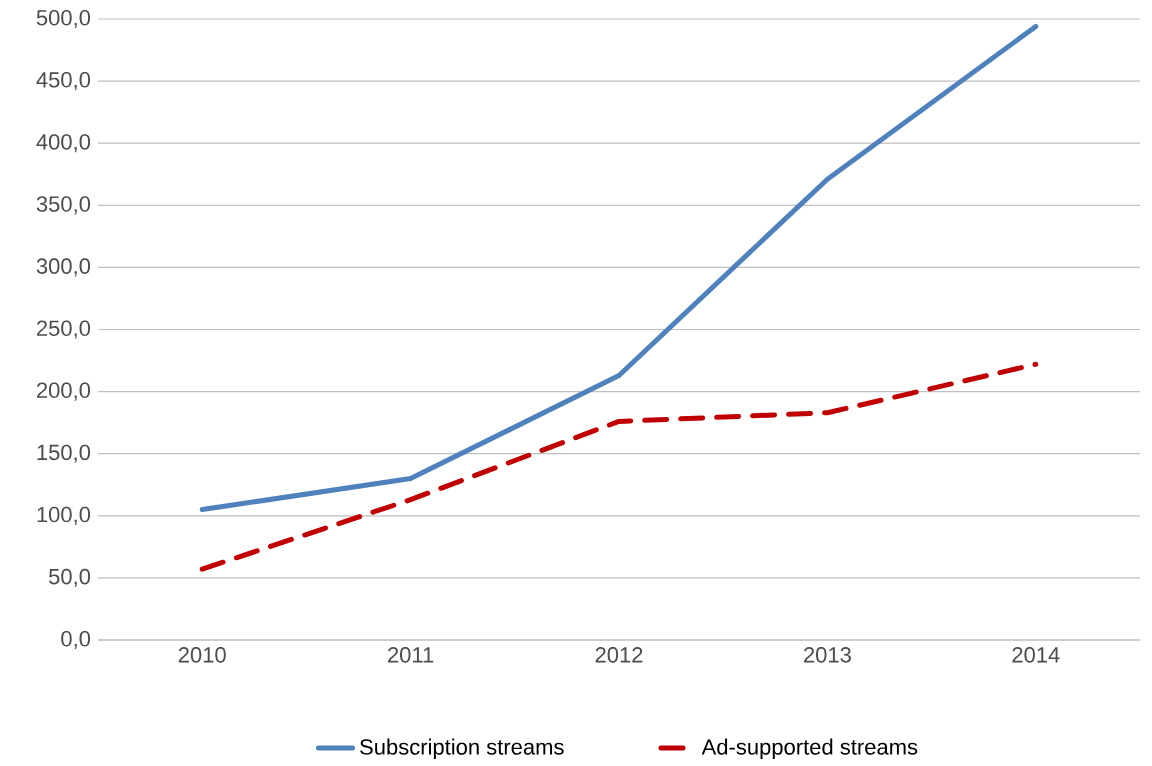  What do you see at coordinates (63, 81) in the screenshot?
I see `y-tick-label: 450,0` at bounding box center [63, 81].